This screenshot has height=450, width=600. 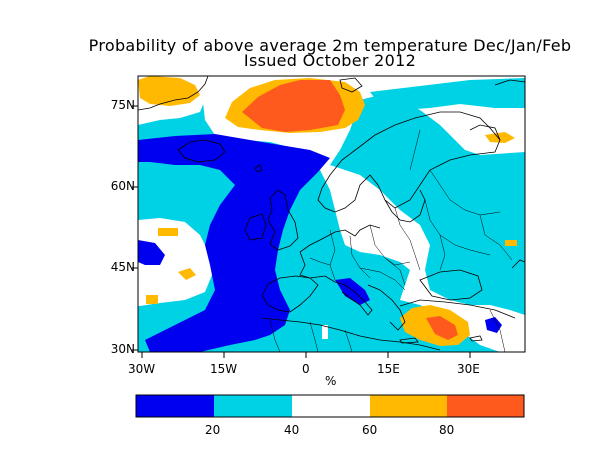 I want to click on colorbar-label-40: 40, so click(x=292, y=430).